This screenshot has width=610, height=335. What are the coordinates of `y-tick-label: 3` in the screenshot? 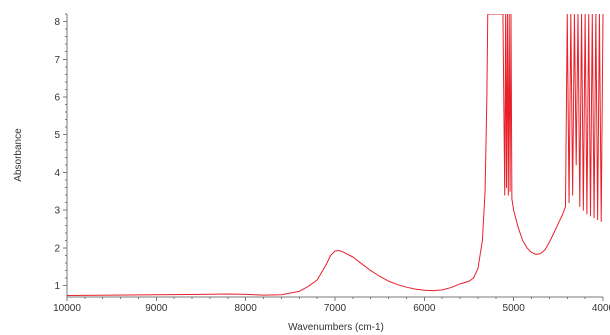 It's located at (57, 211).